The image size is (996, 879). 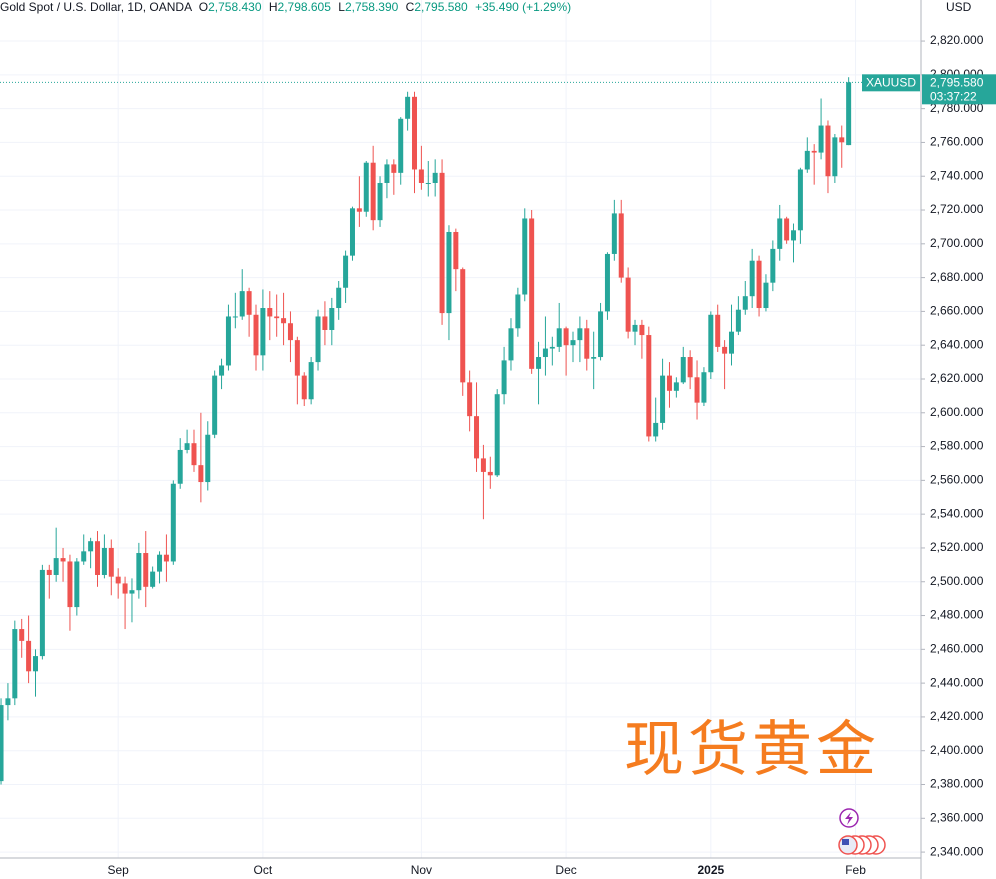 What do you see at coordinates (957, 513) in the screenshot?
I see `y-tick-label: 2,540.000` at bounding box center [957, 513].